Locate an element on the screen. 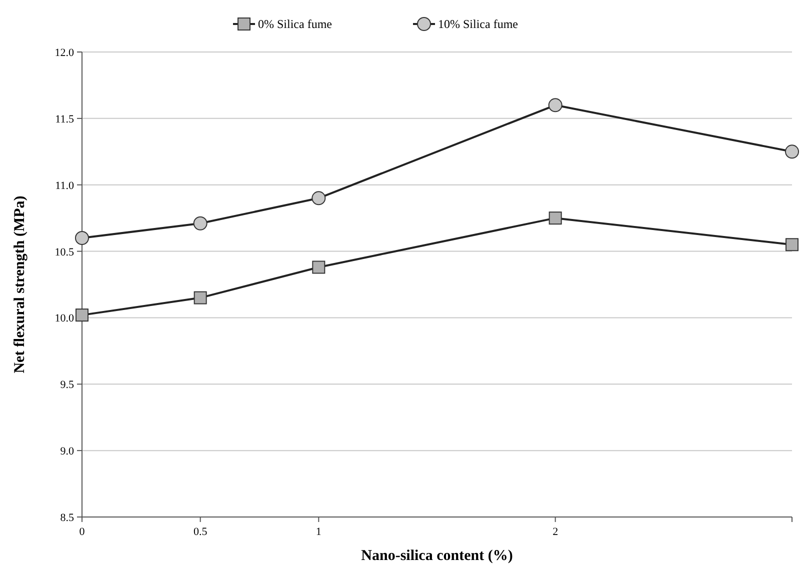 The height and width of the screenshot is (568, 806). y-tick-label: 8.5 is located at coordinates (67, 518).